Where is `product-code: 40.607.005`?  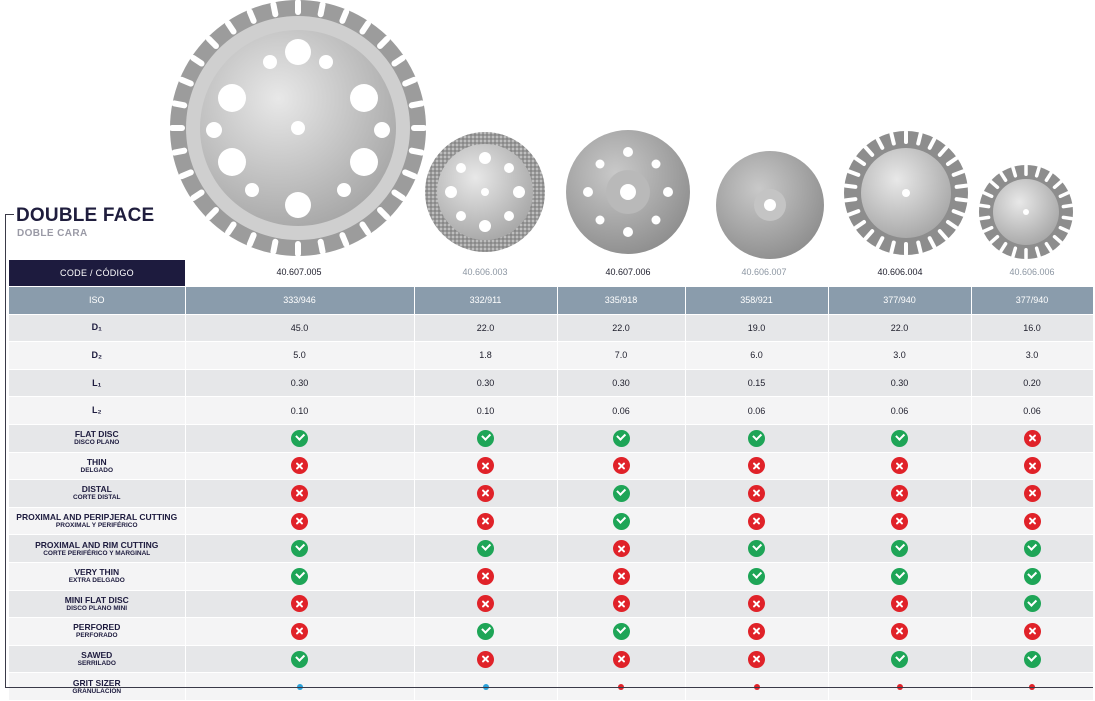
product-code: 40.607.005 is located at coordinates (299, 272).